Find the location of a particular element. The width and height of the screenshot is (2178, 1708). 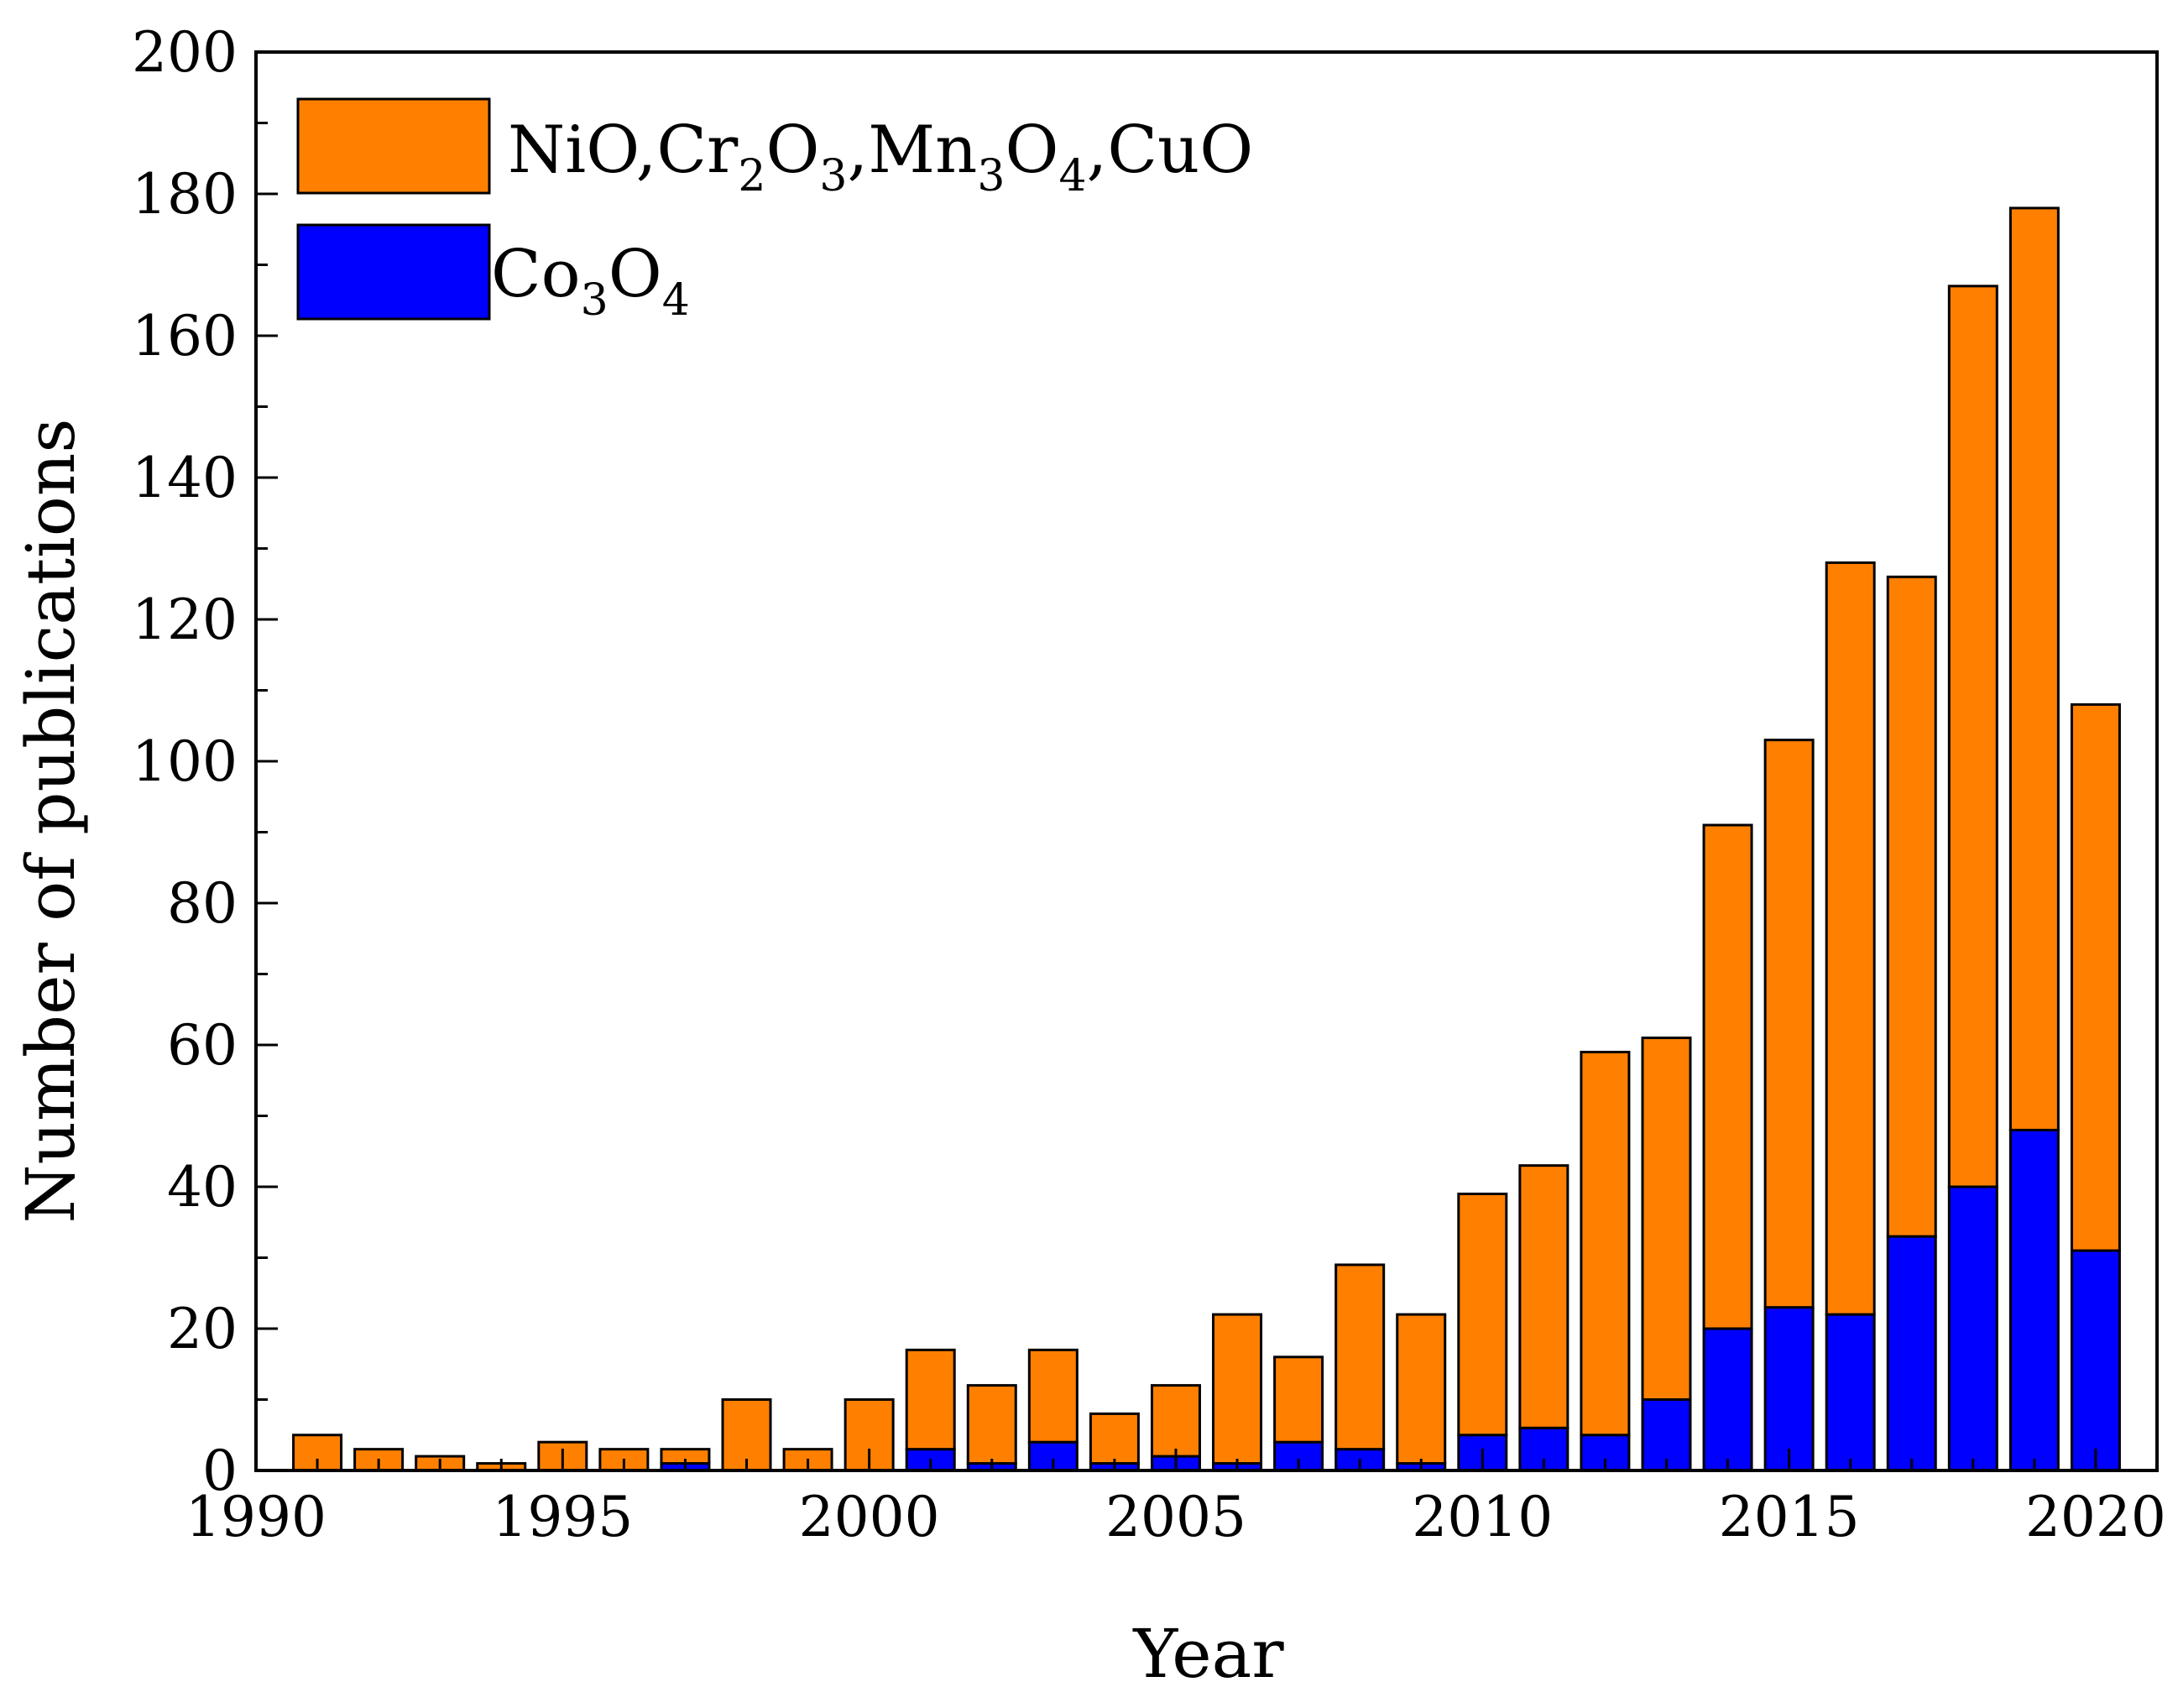

y-tick-label-60: 60 is located at coordinates (202, 1045).